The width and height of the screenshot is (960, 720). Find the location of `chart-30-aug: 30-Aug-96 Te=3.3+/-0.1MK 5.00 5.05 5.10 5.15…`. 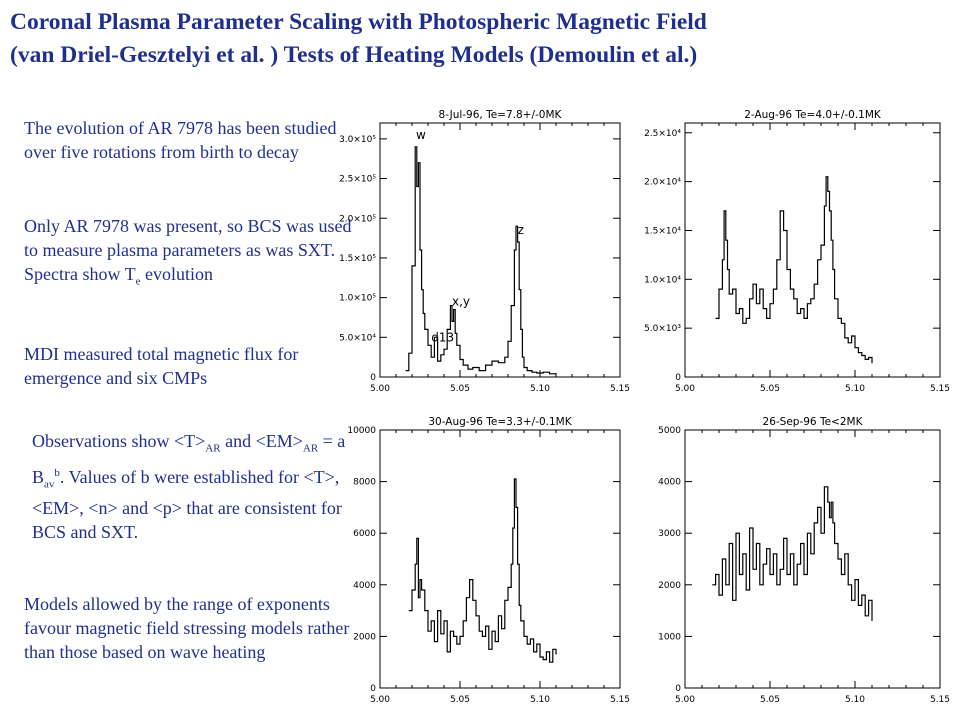

chart-30-aug: 30-Aug-96 Te=3.3+/-0.1MK 5.00 5.05 5.10 5.15… is located at coordinates (480, 562).